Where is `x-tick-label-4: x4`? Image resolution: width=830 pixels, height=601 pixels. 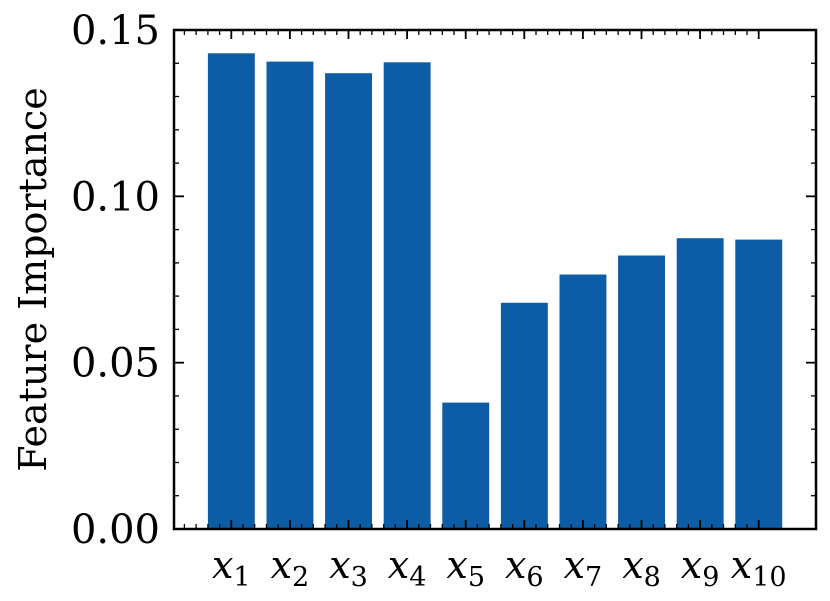
x-tick-label-4: x4 is located at coordinates (407, 568).